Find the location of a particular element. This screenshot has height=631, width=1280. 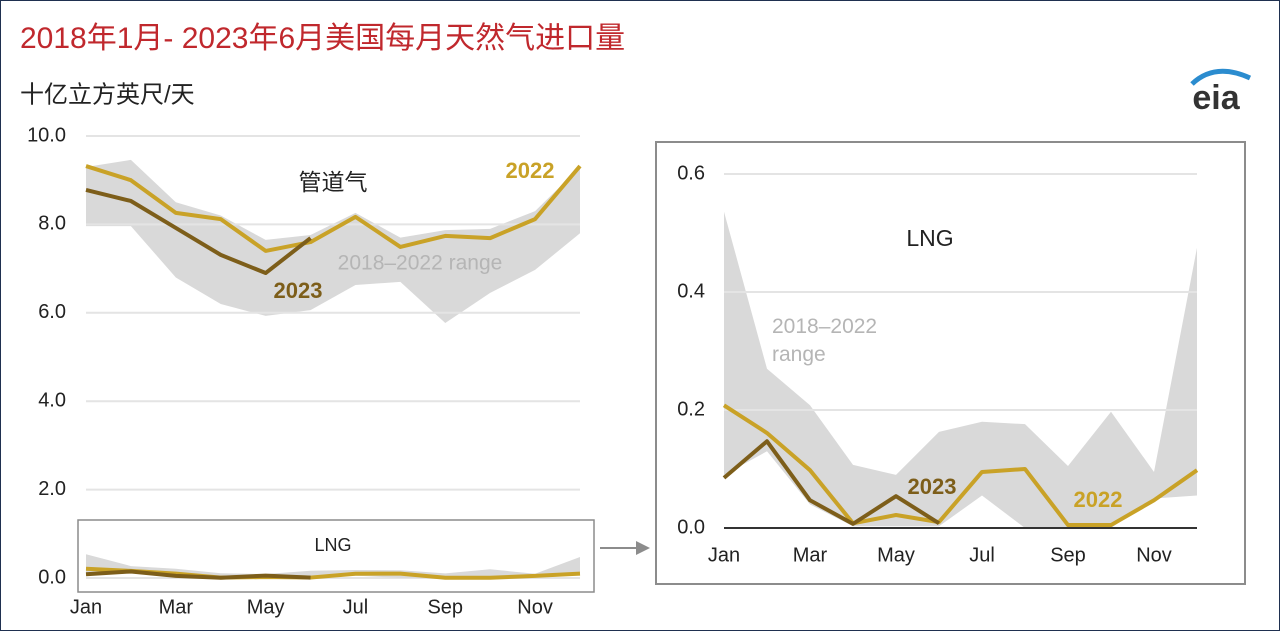

chart-title: 2018年1月- 2023年6月美国每月天然气进口量 is located at coordinates (322, 38).